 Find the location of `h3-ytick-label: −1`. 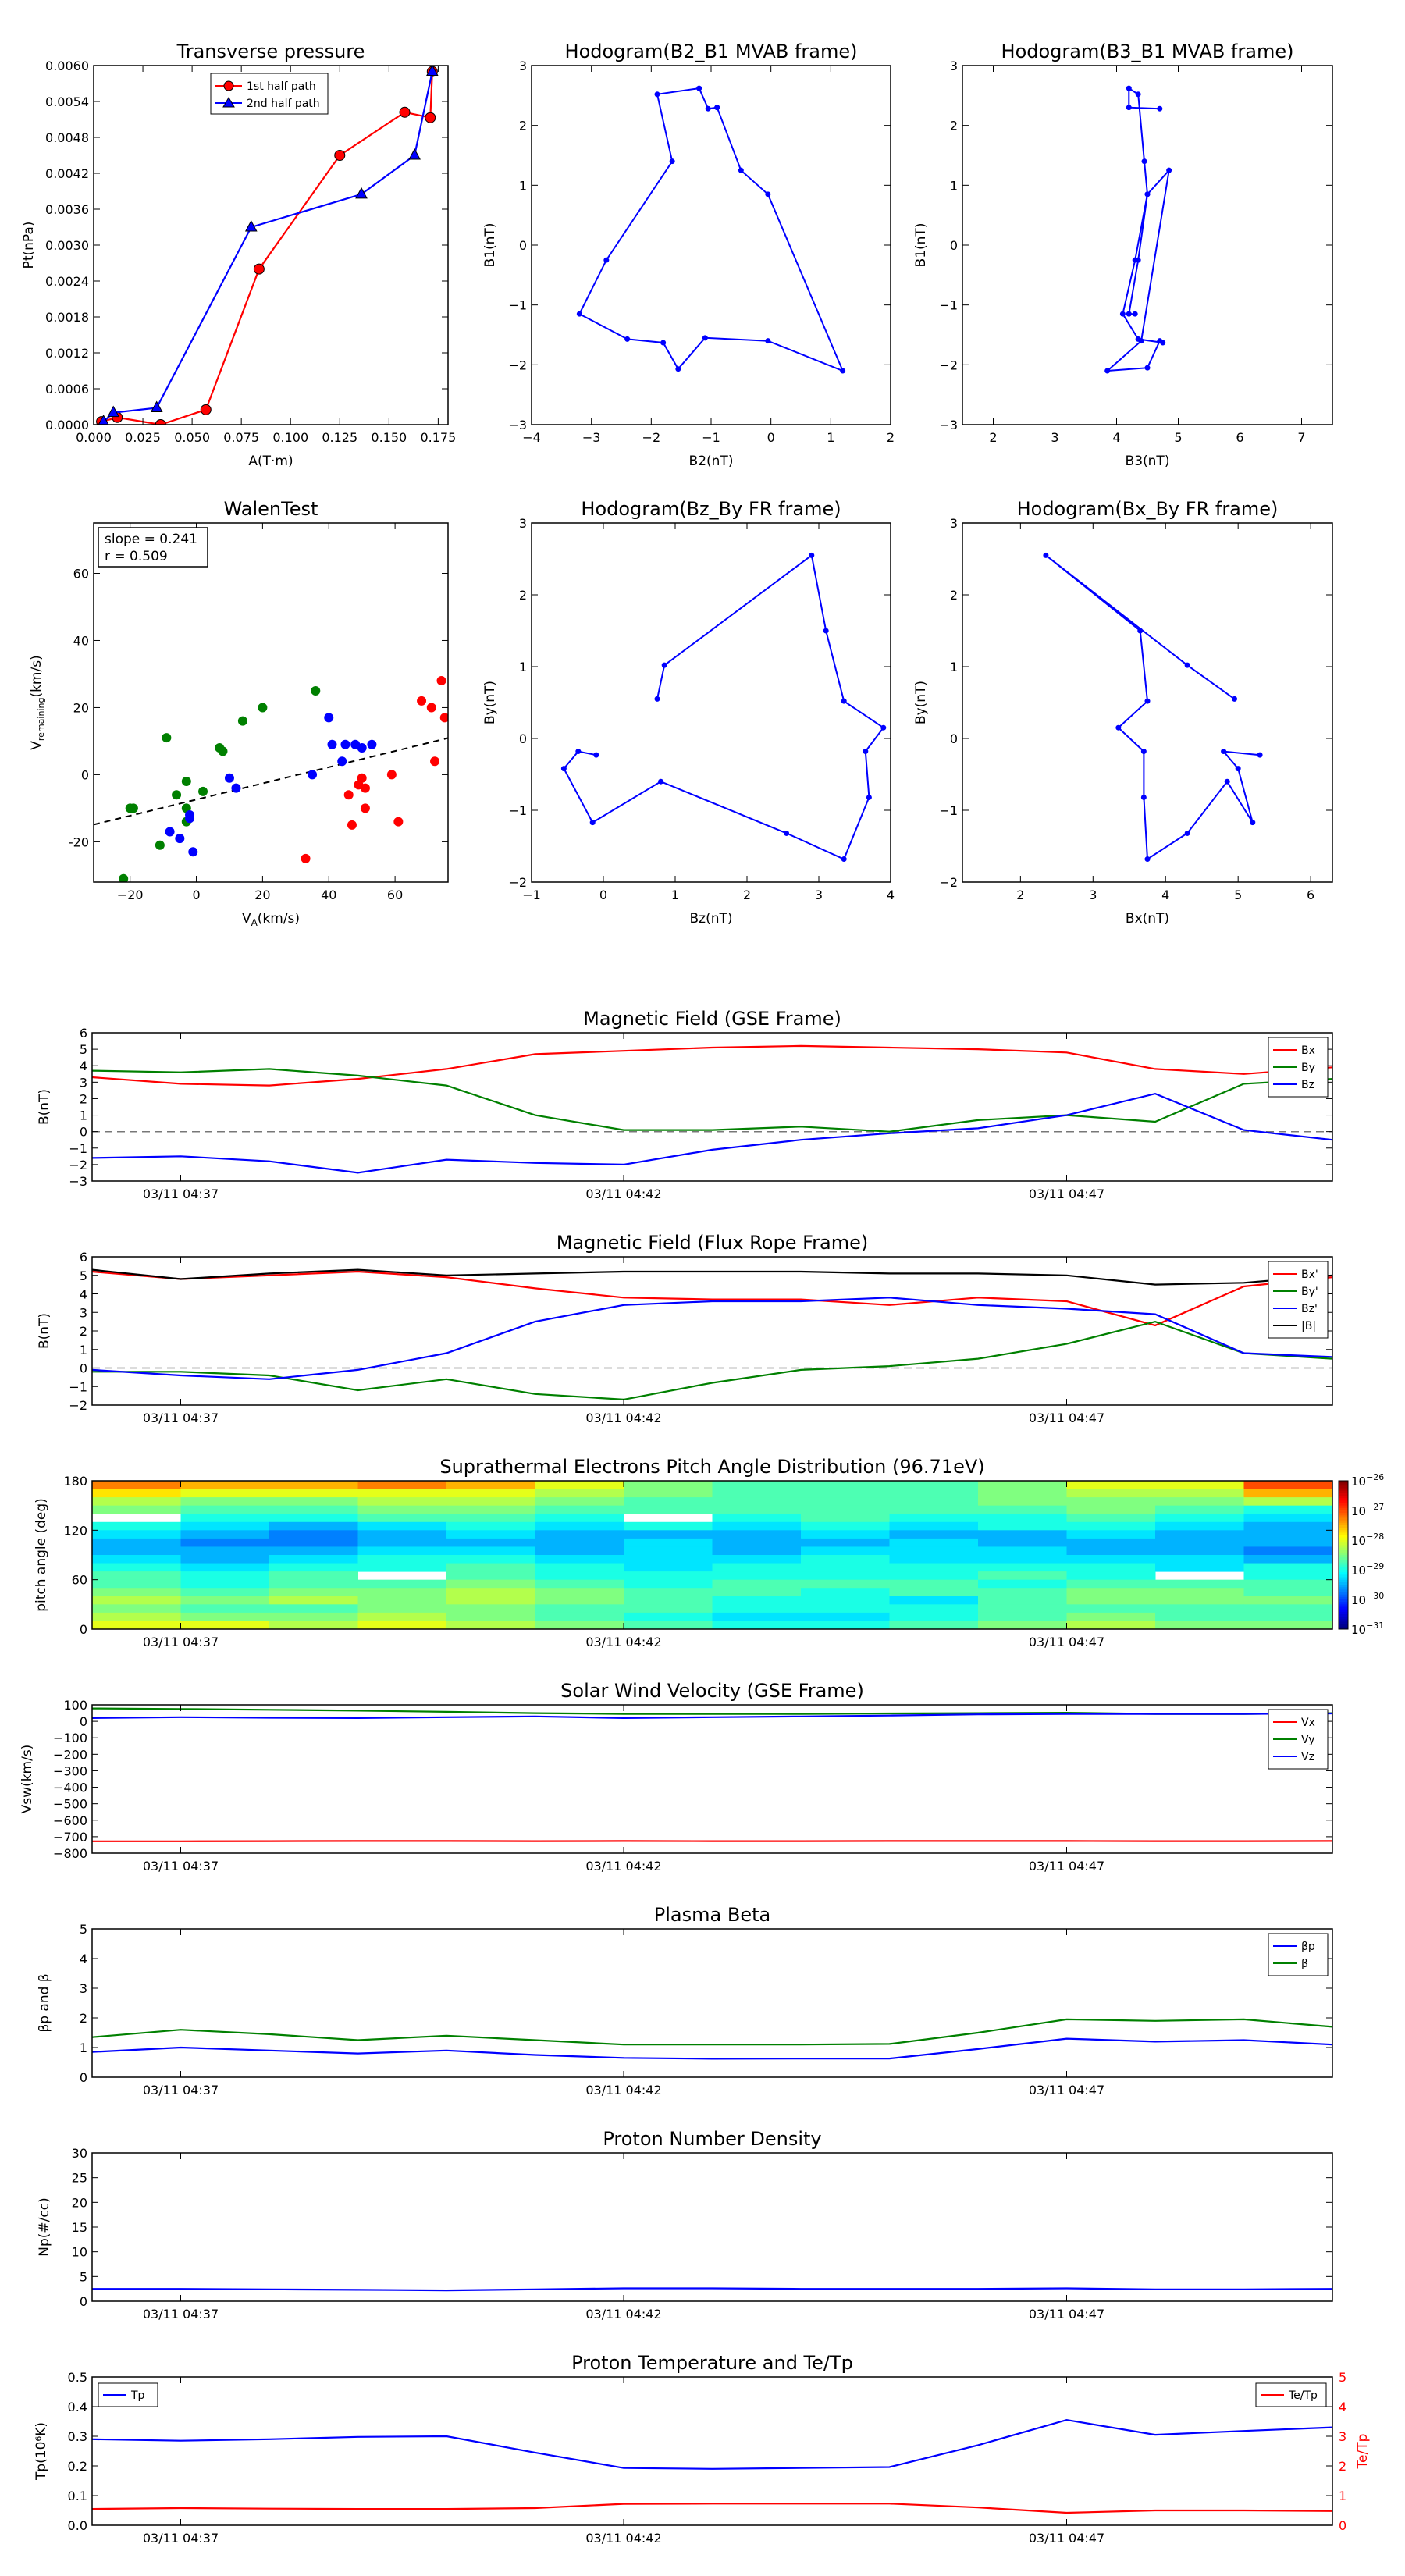

h3-ytick-label: −1 is located at coordinates (517, 810).